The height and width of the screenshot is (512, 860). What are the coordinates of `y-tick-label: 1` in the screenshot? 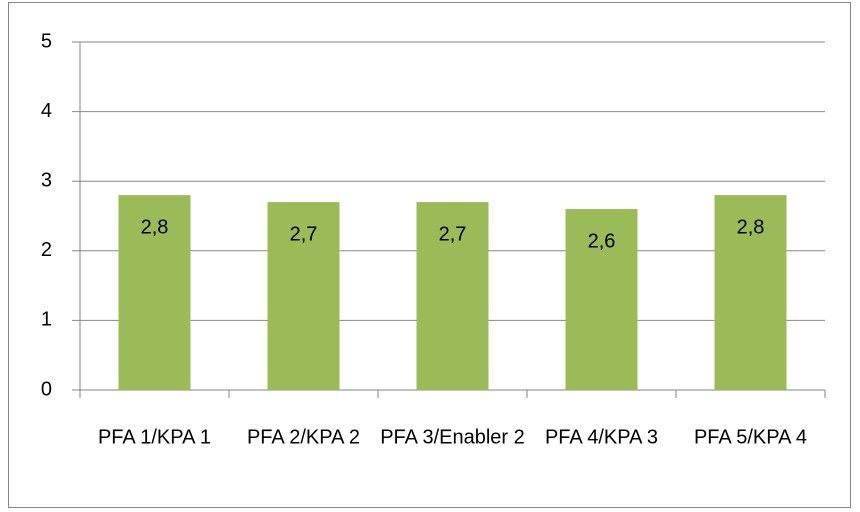 It's located at (46, 320).